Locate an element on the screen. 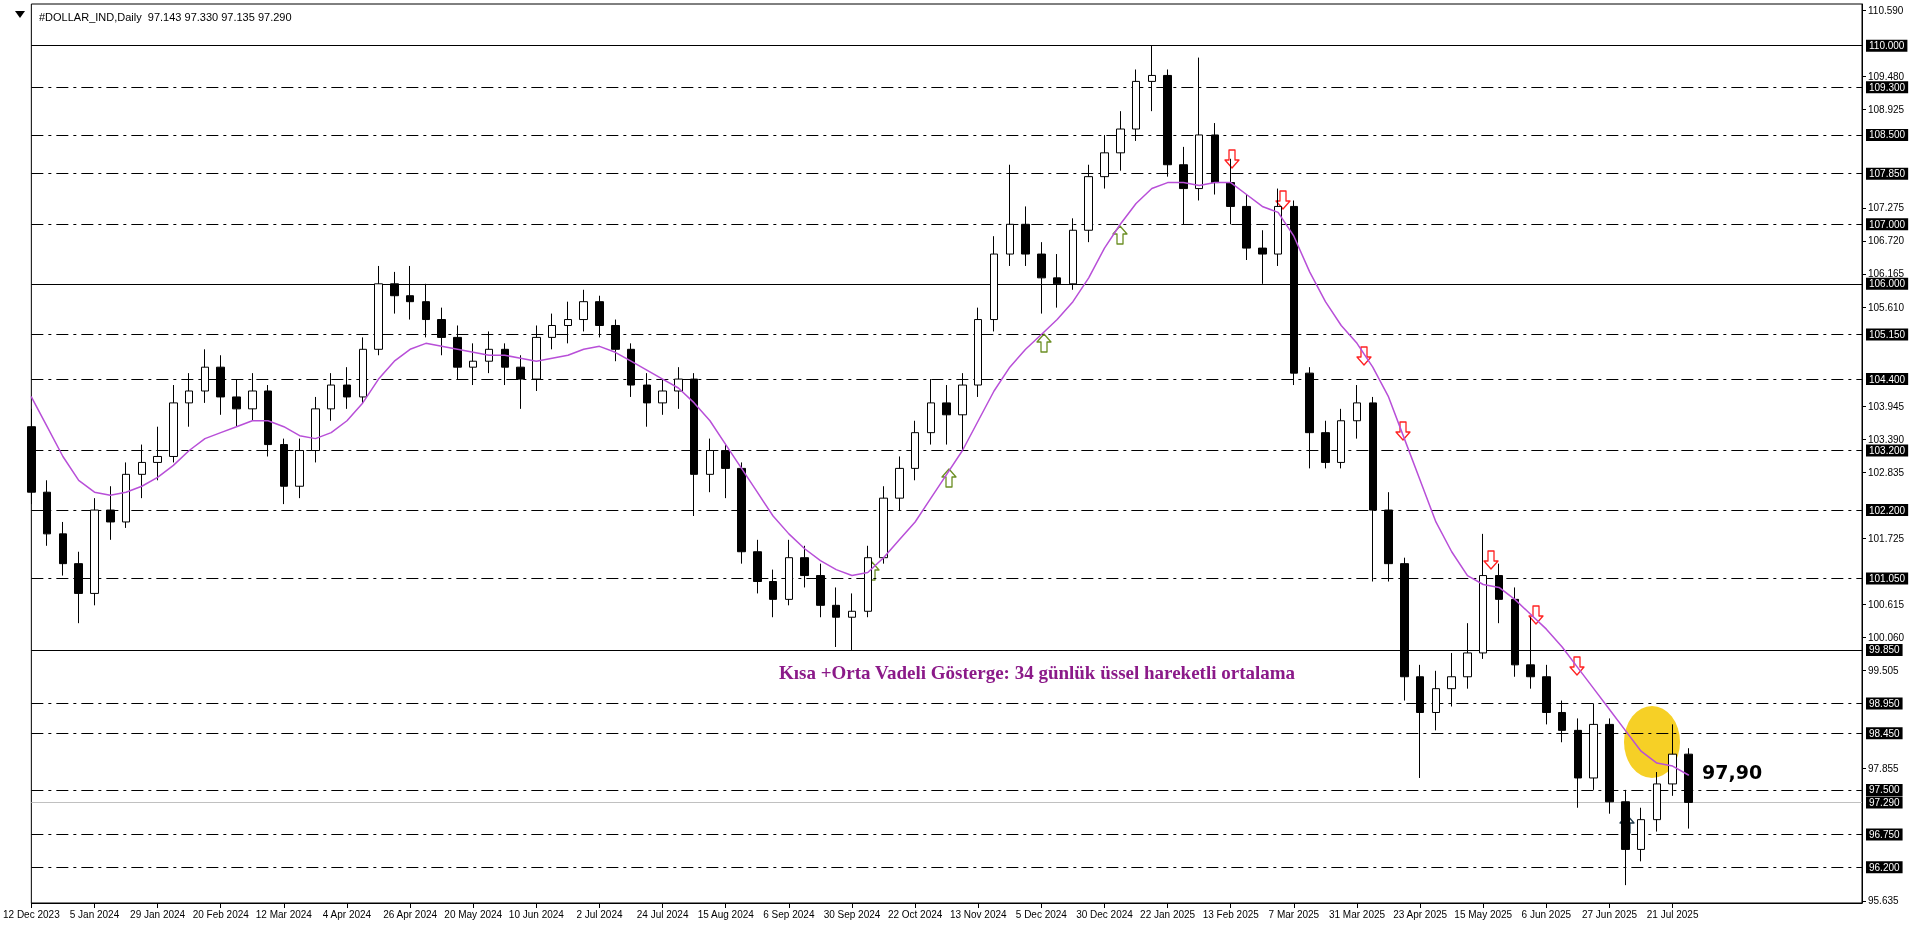 The height and width of the screenshot is (927, 1920). ref-line-label: 105.150 is located at coordinates (1887, 334).